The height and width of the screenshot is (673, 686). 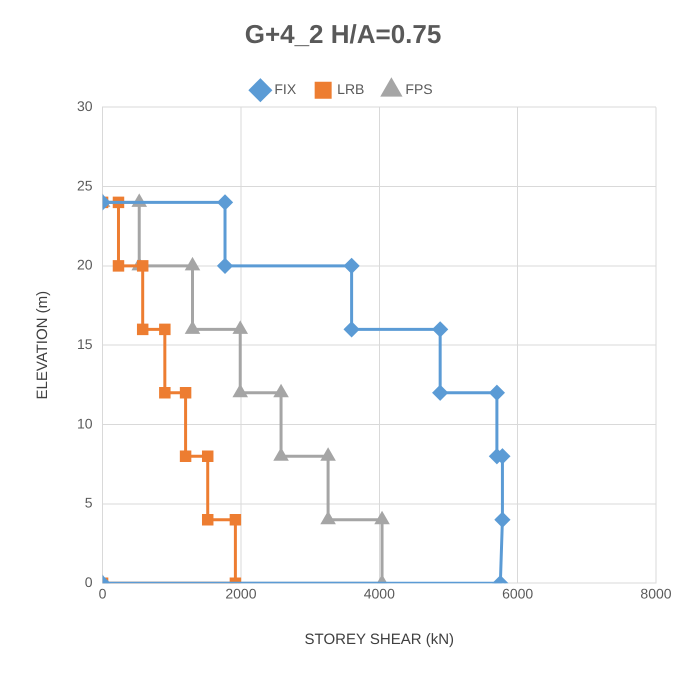 I want to click on y-tick-label: 5, so click(x=88, y=502).